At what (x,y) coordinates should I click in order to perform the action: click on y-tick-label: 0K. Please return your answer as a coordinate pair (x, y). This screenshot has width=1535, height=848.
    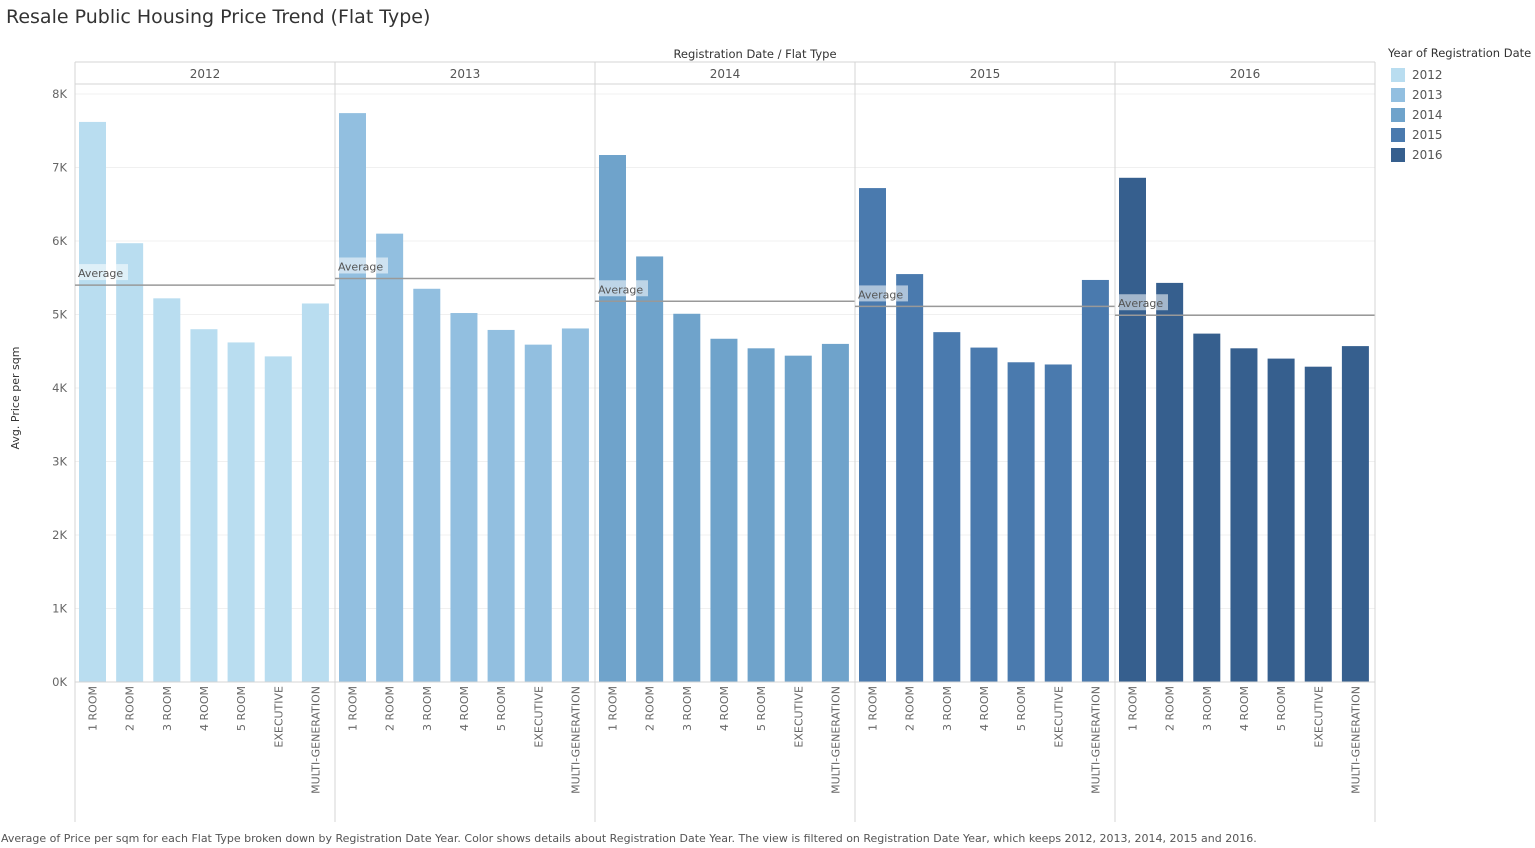
    Looking at the image, I should click on (59, 682).